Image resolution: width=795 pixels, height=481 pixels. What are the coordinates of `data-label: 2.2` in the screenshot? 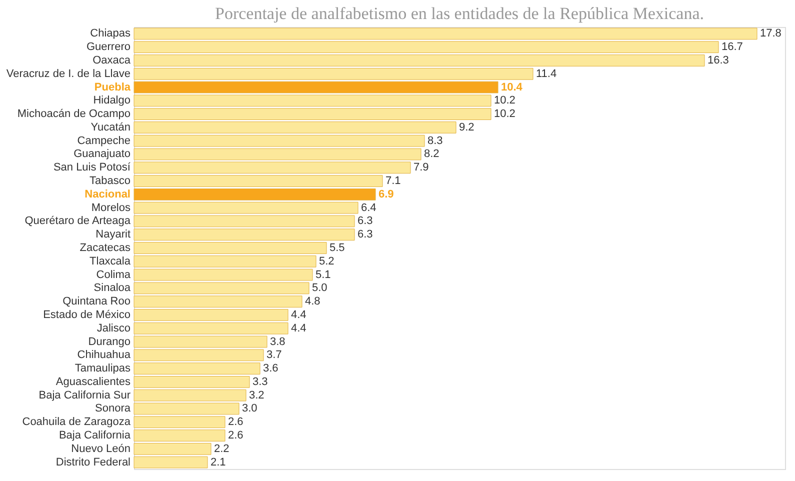 It's located at (222, 448).